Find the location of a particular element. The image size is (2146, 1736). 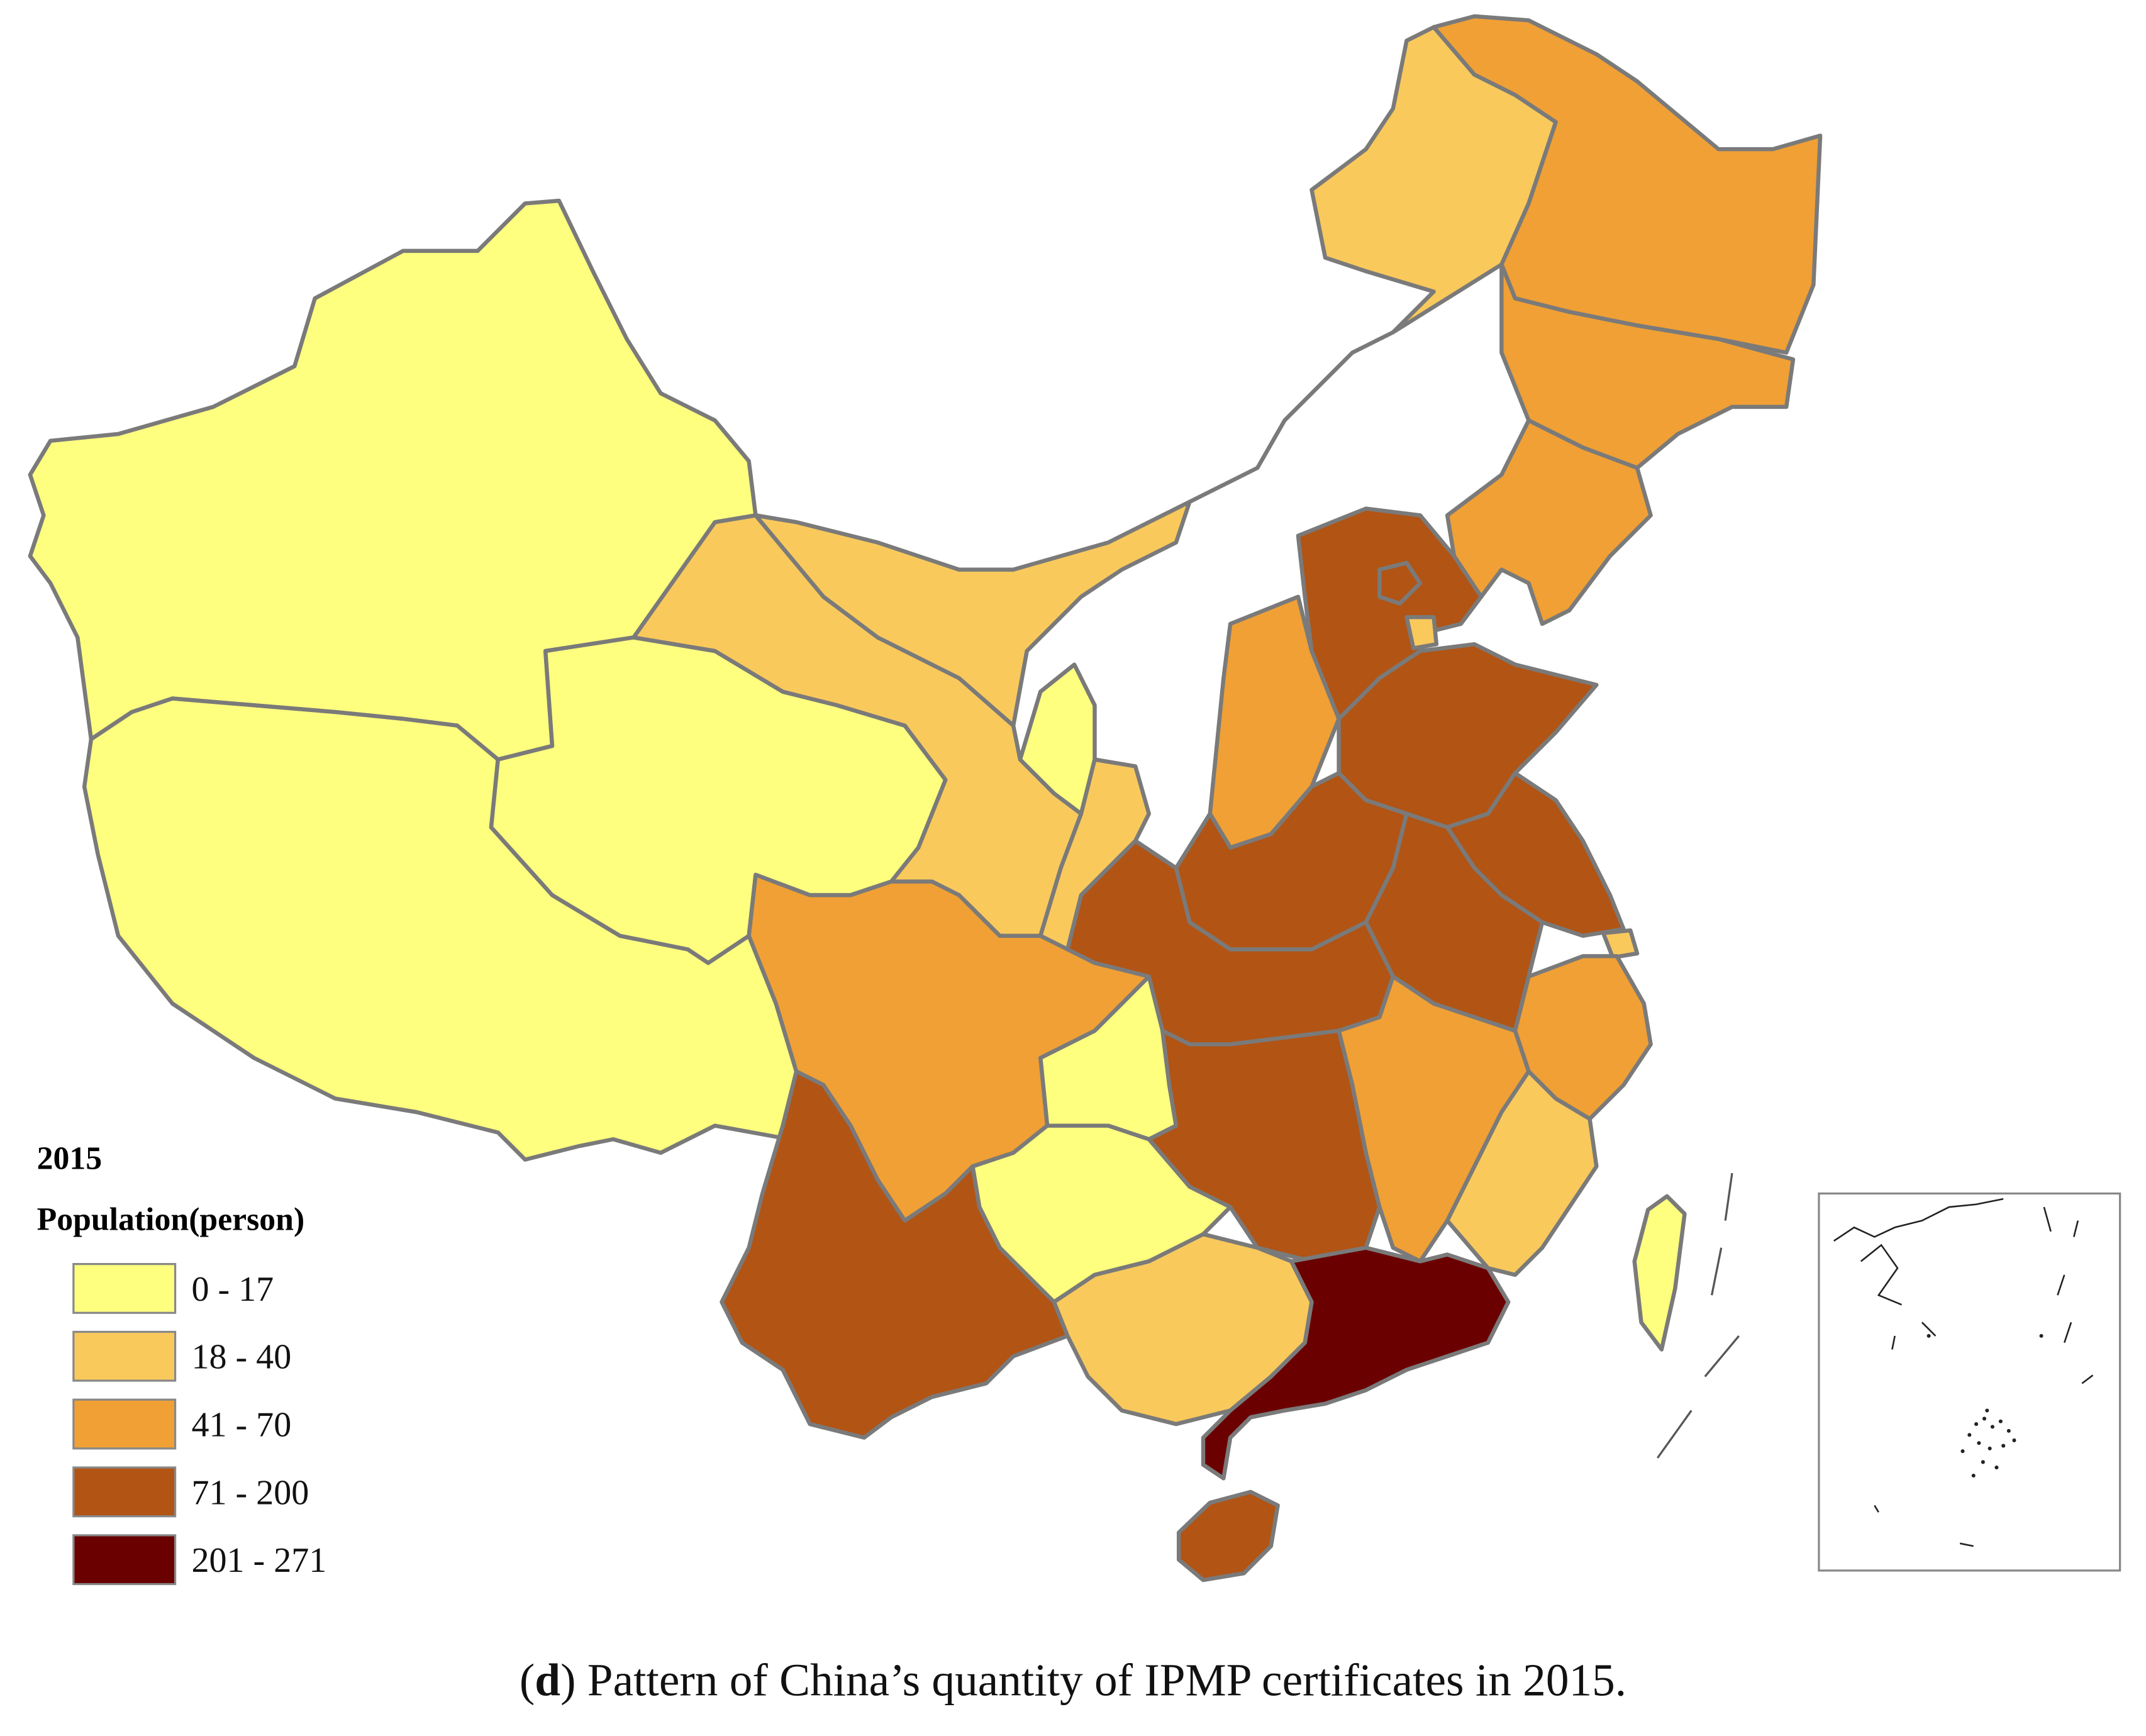

region-heilongjiang is located at coordinates (1627, 185).